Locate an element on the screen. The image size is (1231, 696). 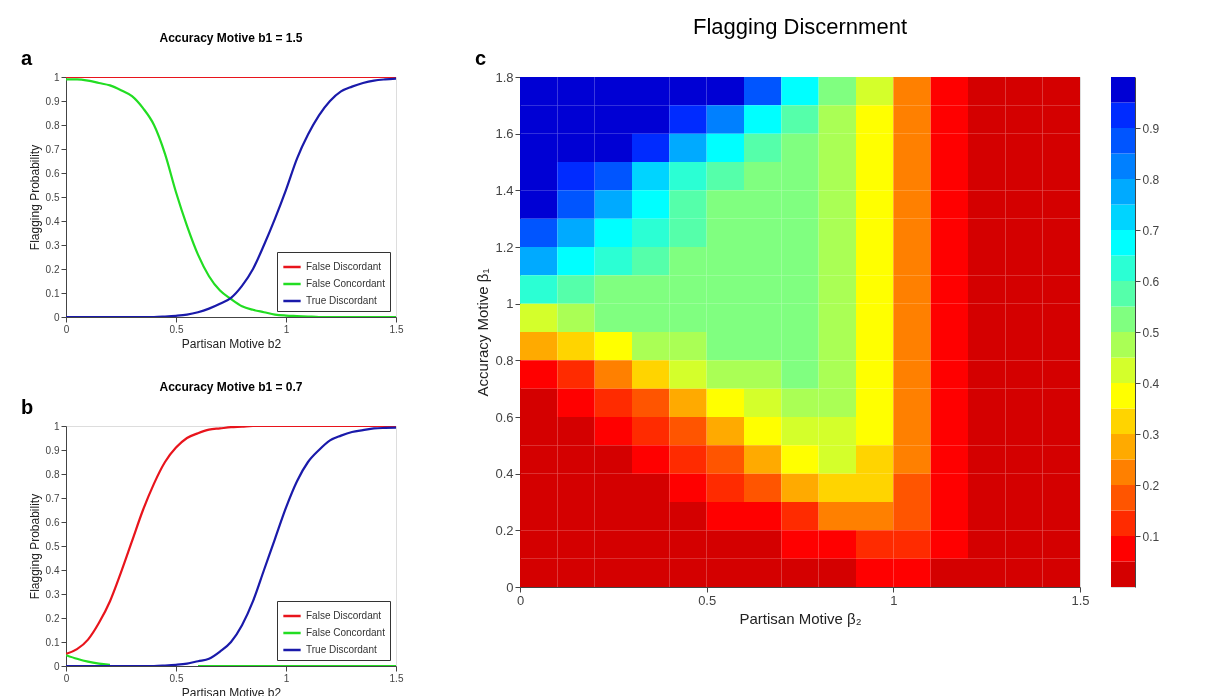
text: c is located at coordinates (481, 58).